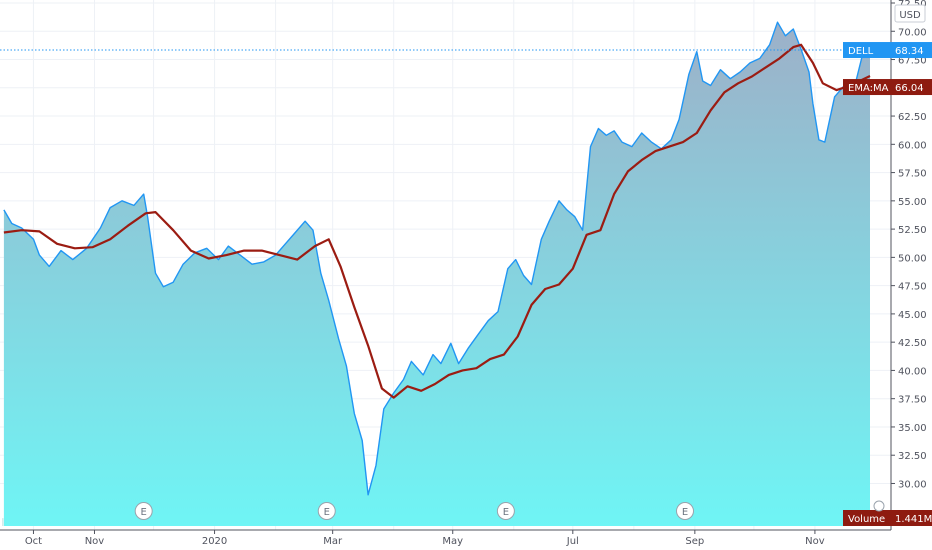 The image size is (932, 550). Describe the element at coordinates (909, 88) in the screenshot. I see `ema-tag-value: 66.04` at that location.